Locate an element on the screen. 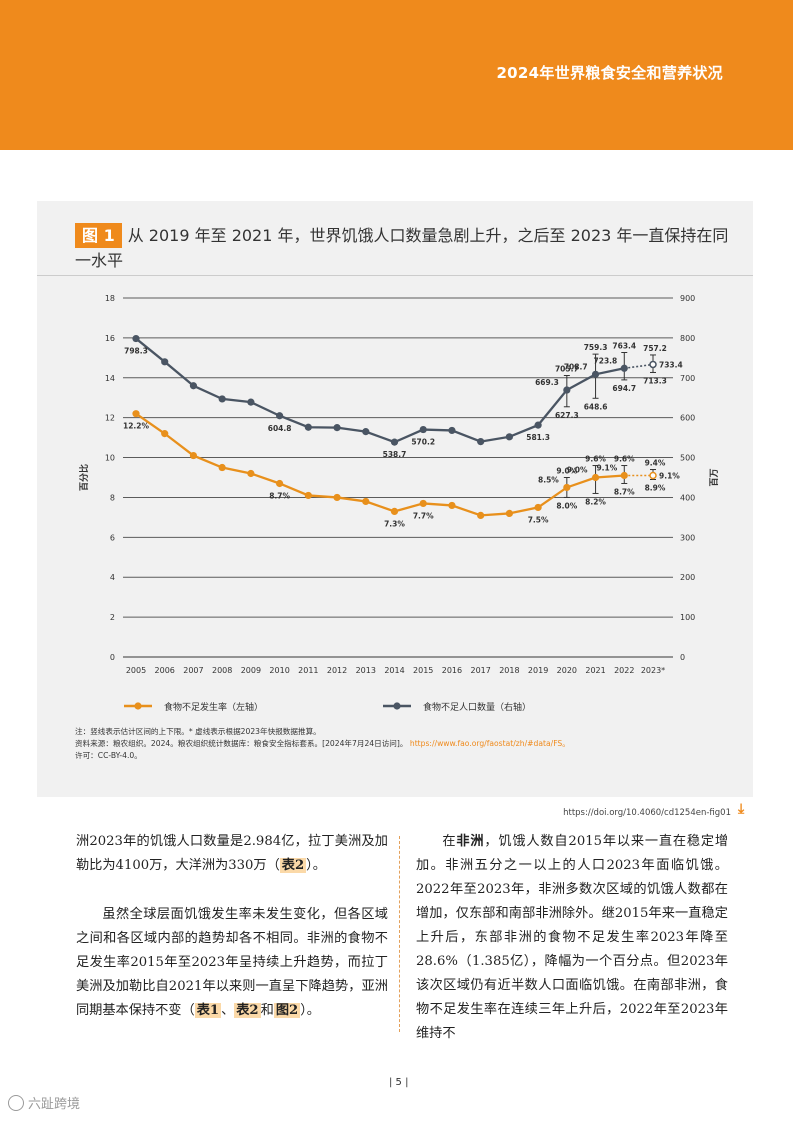 This screenshot has height=1121, width=793. data-label: 538.7 is located at coordinates (395, 454).